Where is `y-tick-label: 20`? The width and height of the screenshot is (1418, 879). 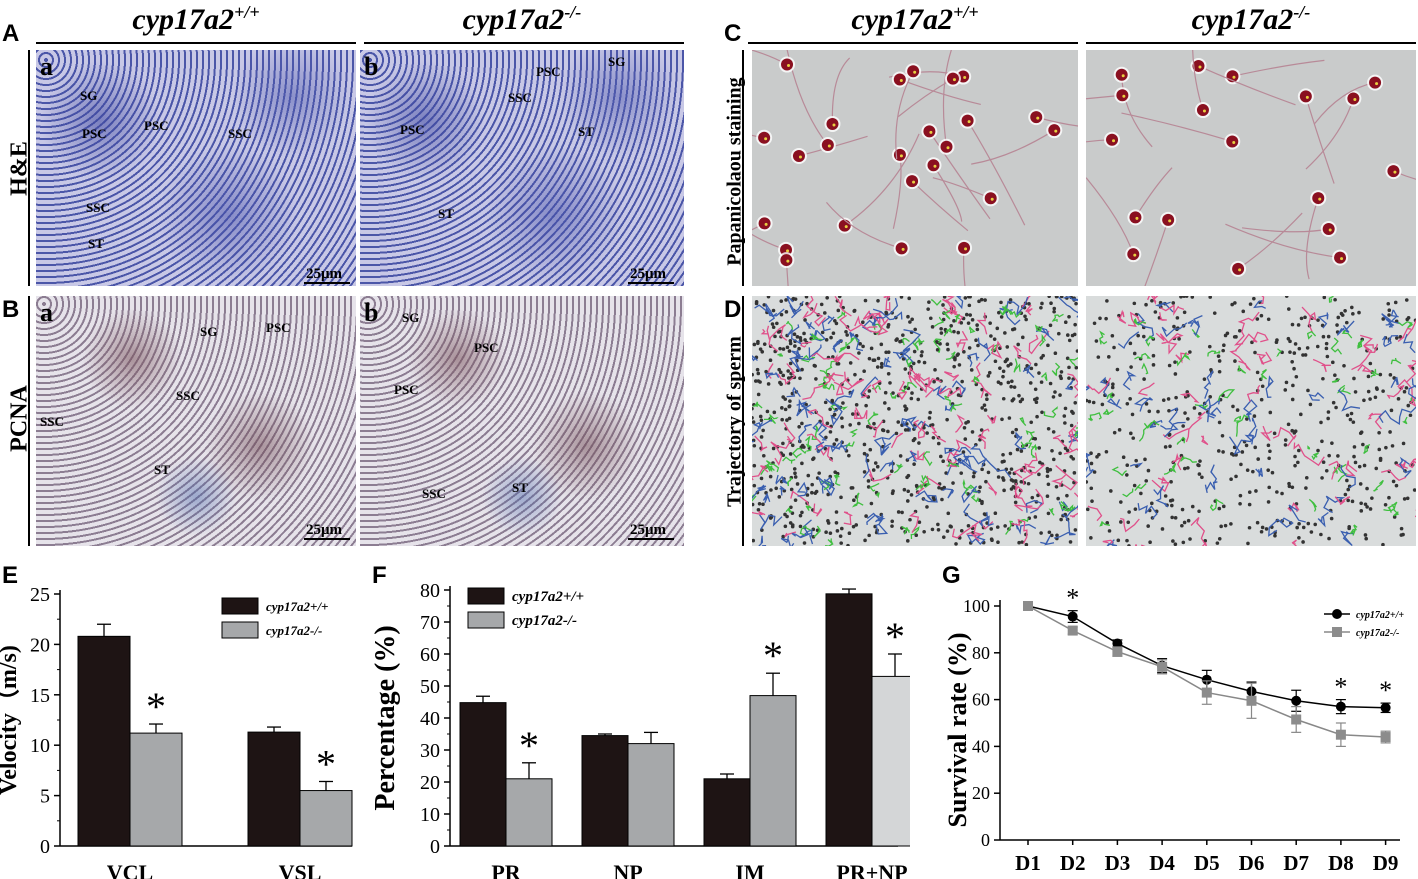
y-tick-label: 20 is located at coordinates (40, 645).